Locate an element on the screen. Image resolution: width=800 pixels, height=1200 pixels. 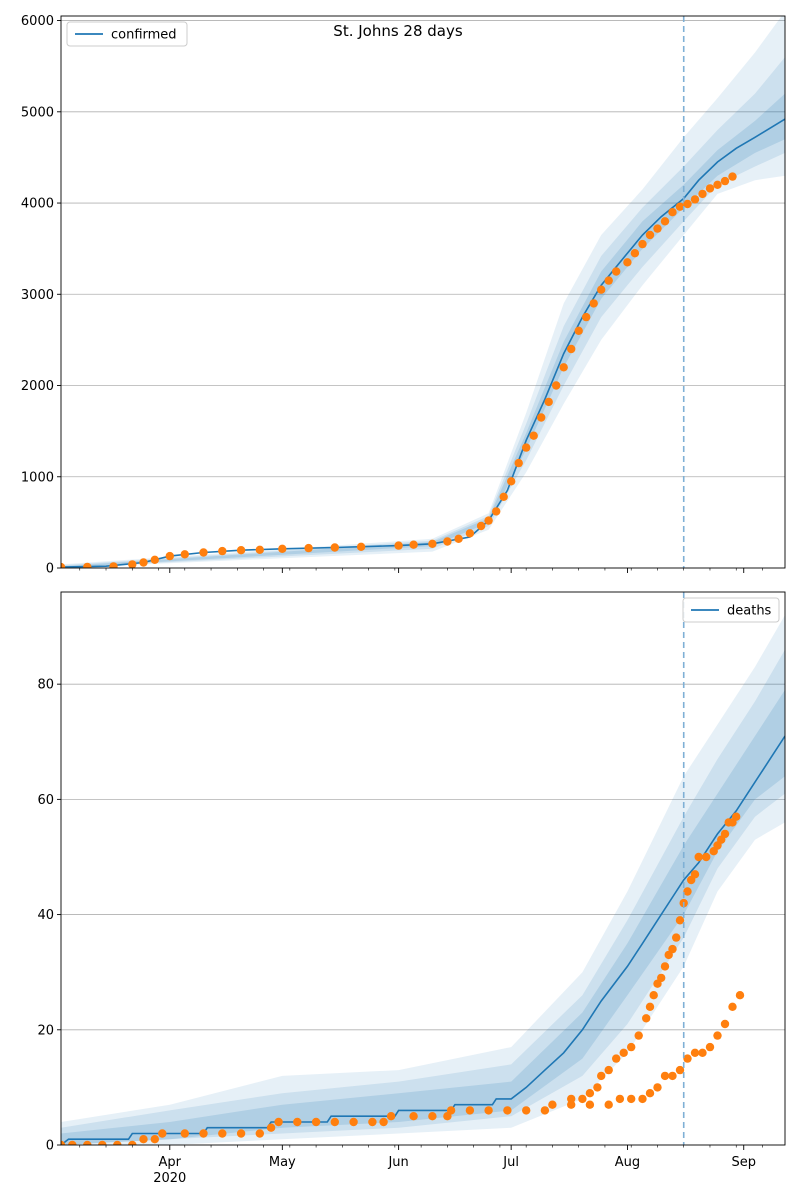
x-tick-label: Jun is located at coordinates (397, 1162).